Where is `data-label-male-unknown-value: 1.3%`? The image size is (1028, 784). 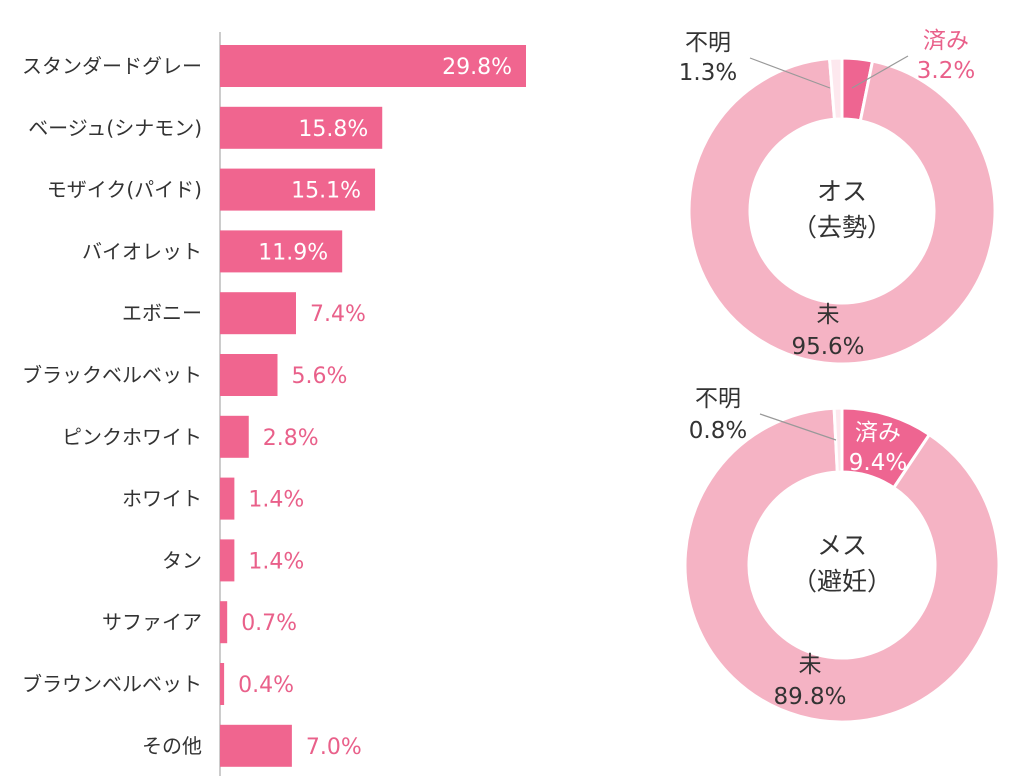
data-label-male-unknown-value: 1.3% is located at coordinates (708, 73).